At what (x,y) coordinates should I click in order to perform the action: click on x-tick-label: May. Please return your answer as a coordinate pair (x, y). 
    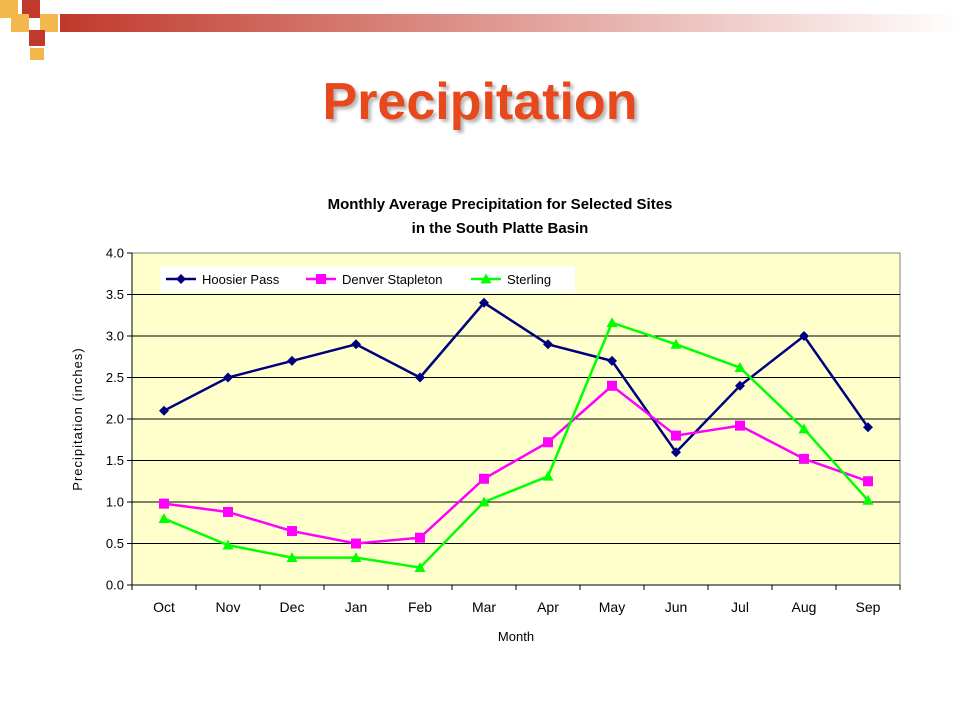
    Looking at the image, I should click on (612, 607).